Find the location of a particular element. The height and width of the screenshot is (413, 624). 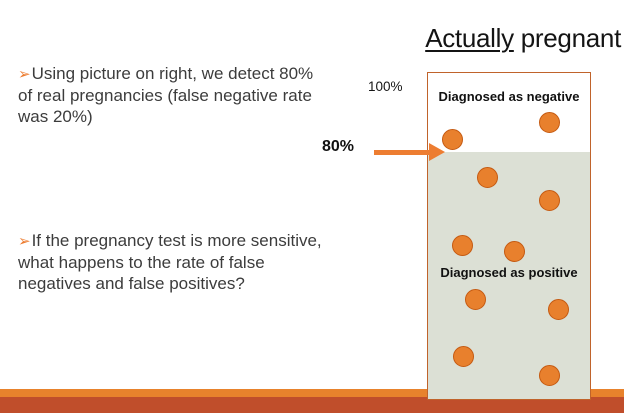

arrow-shaft is located at coordinates (402, 152).